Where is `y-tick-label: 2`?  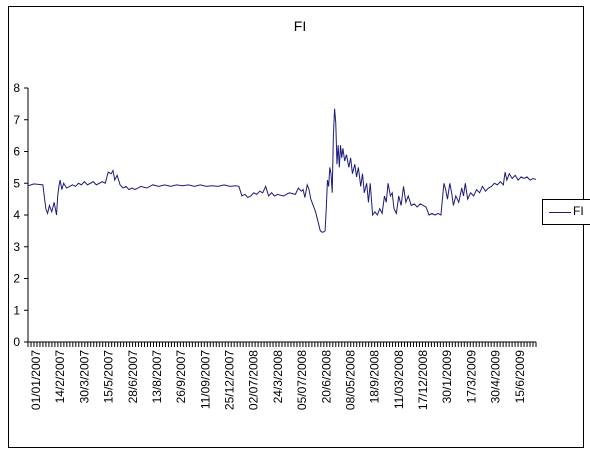 y-tick-label: 2 is located at coordinates (16, 279).